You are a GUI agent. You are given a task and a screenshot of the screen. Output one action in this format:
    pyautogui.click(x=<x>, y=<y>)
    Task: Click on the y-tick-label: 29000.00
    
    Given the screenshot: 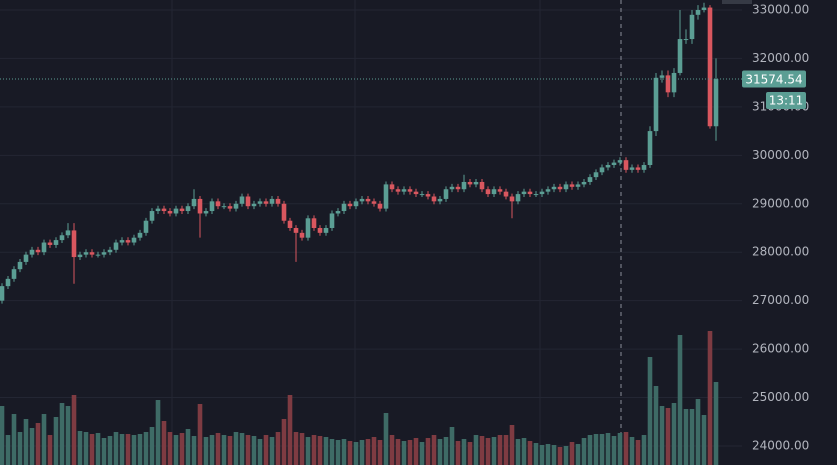 What is the action you would take?
    pyautogui.click(x=780, y=203)
    